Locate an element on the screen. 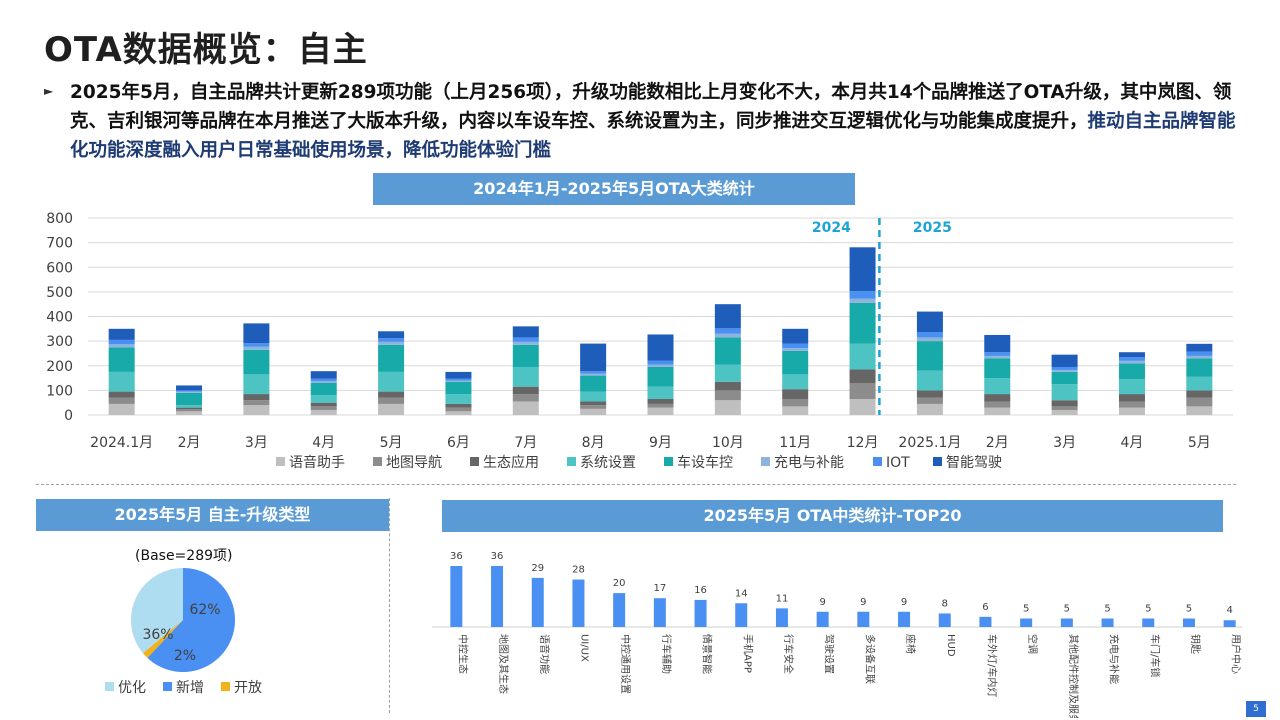 This screenshot has height=720, width=1280. top20-category-label: 空调 is located at coordinates (1032, 644).